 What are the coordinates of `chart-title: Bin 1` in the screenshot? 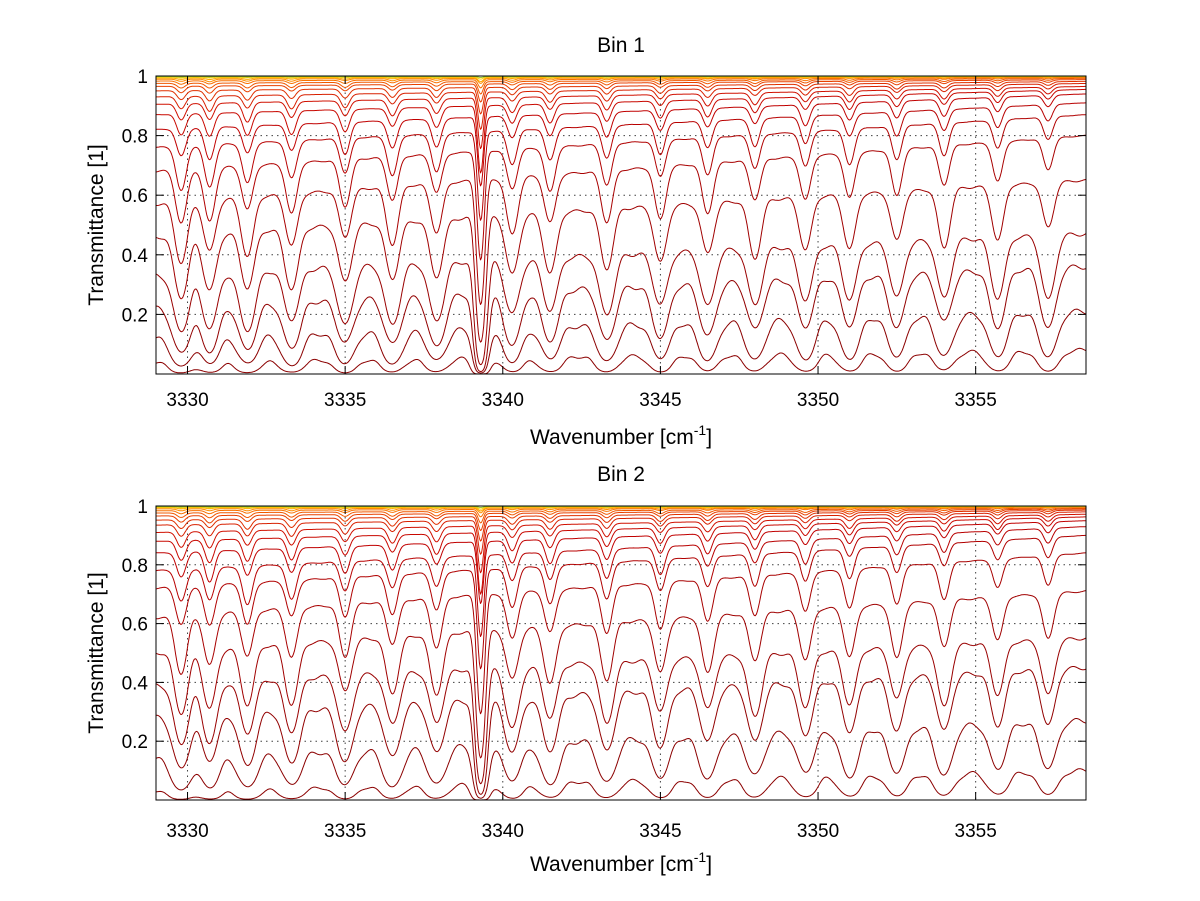 It's located at (621, 45).